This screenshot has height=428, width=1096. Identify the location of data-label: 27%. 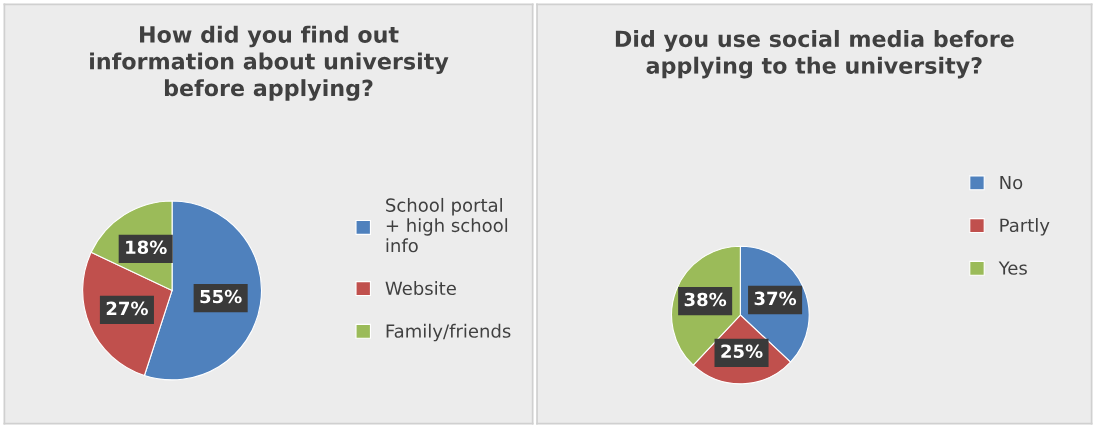
(127, 308).